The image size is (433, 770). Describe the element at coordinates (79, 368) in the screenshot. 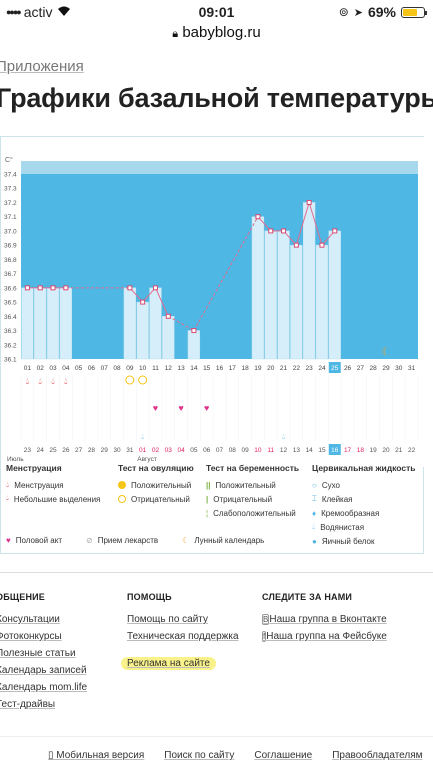

I see `day-tick-label: 05` at that location.